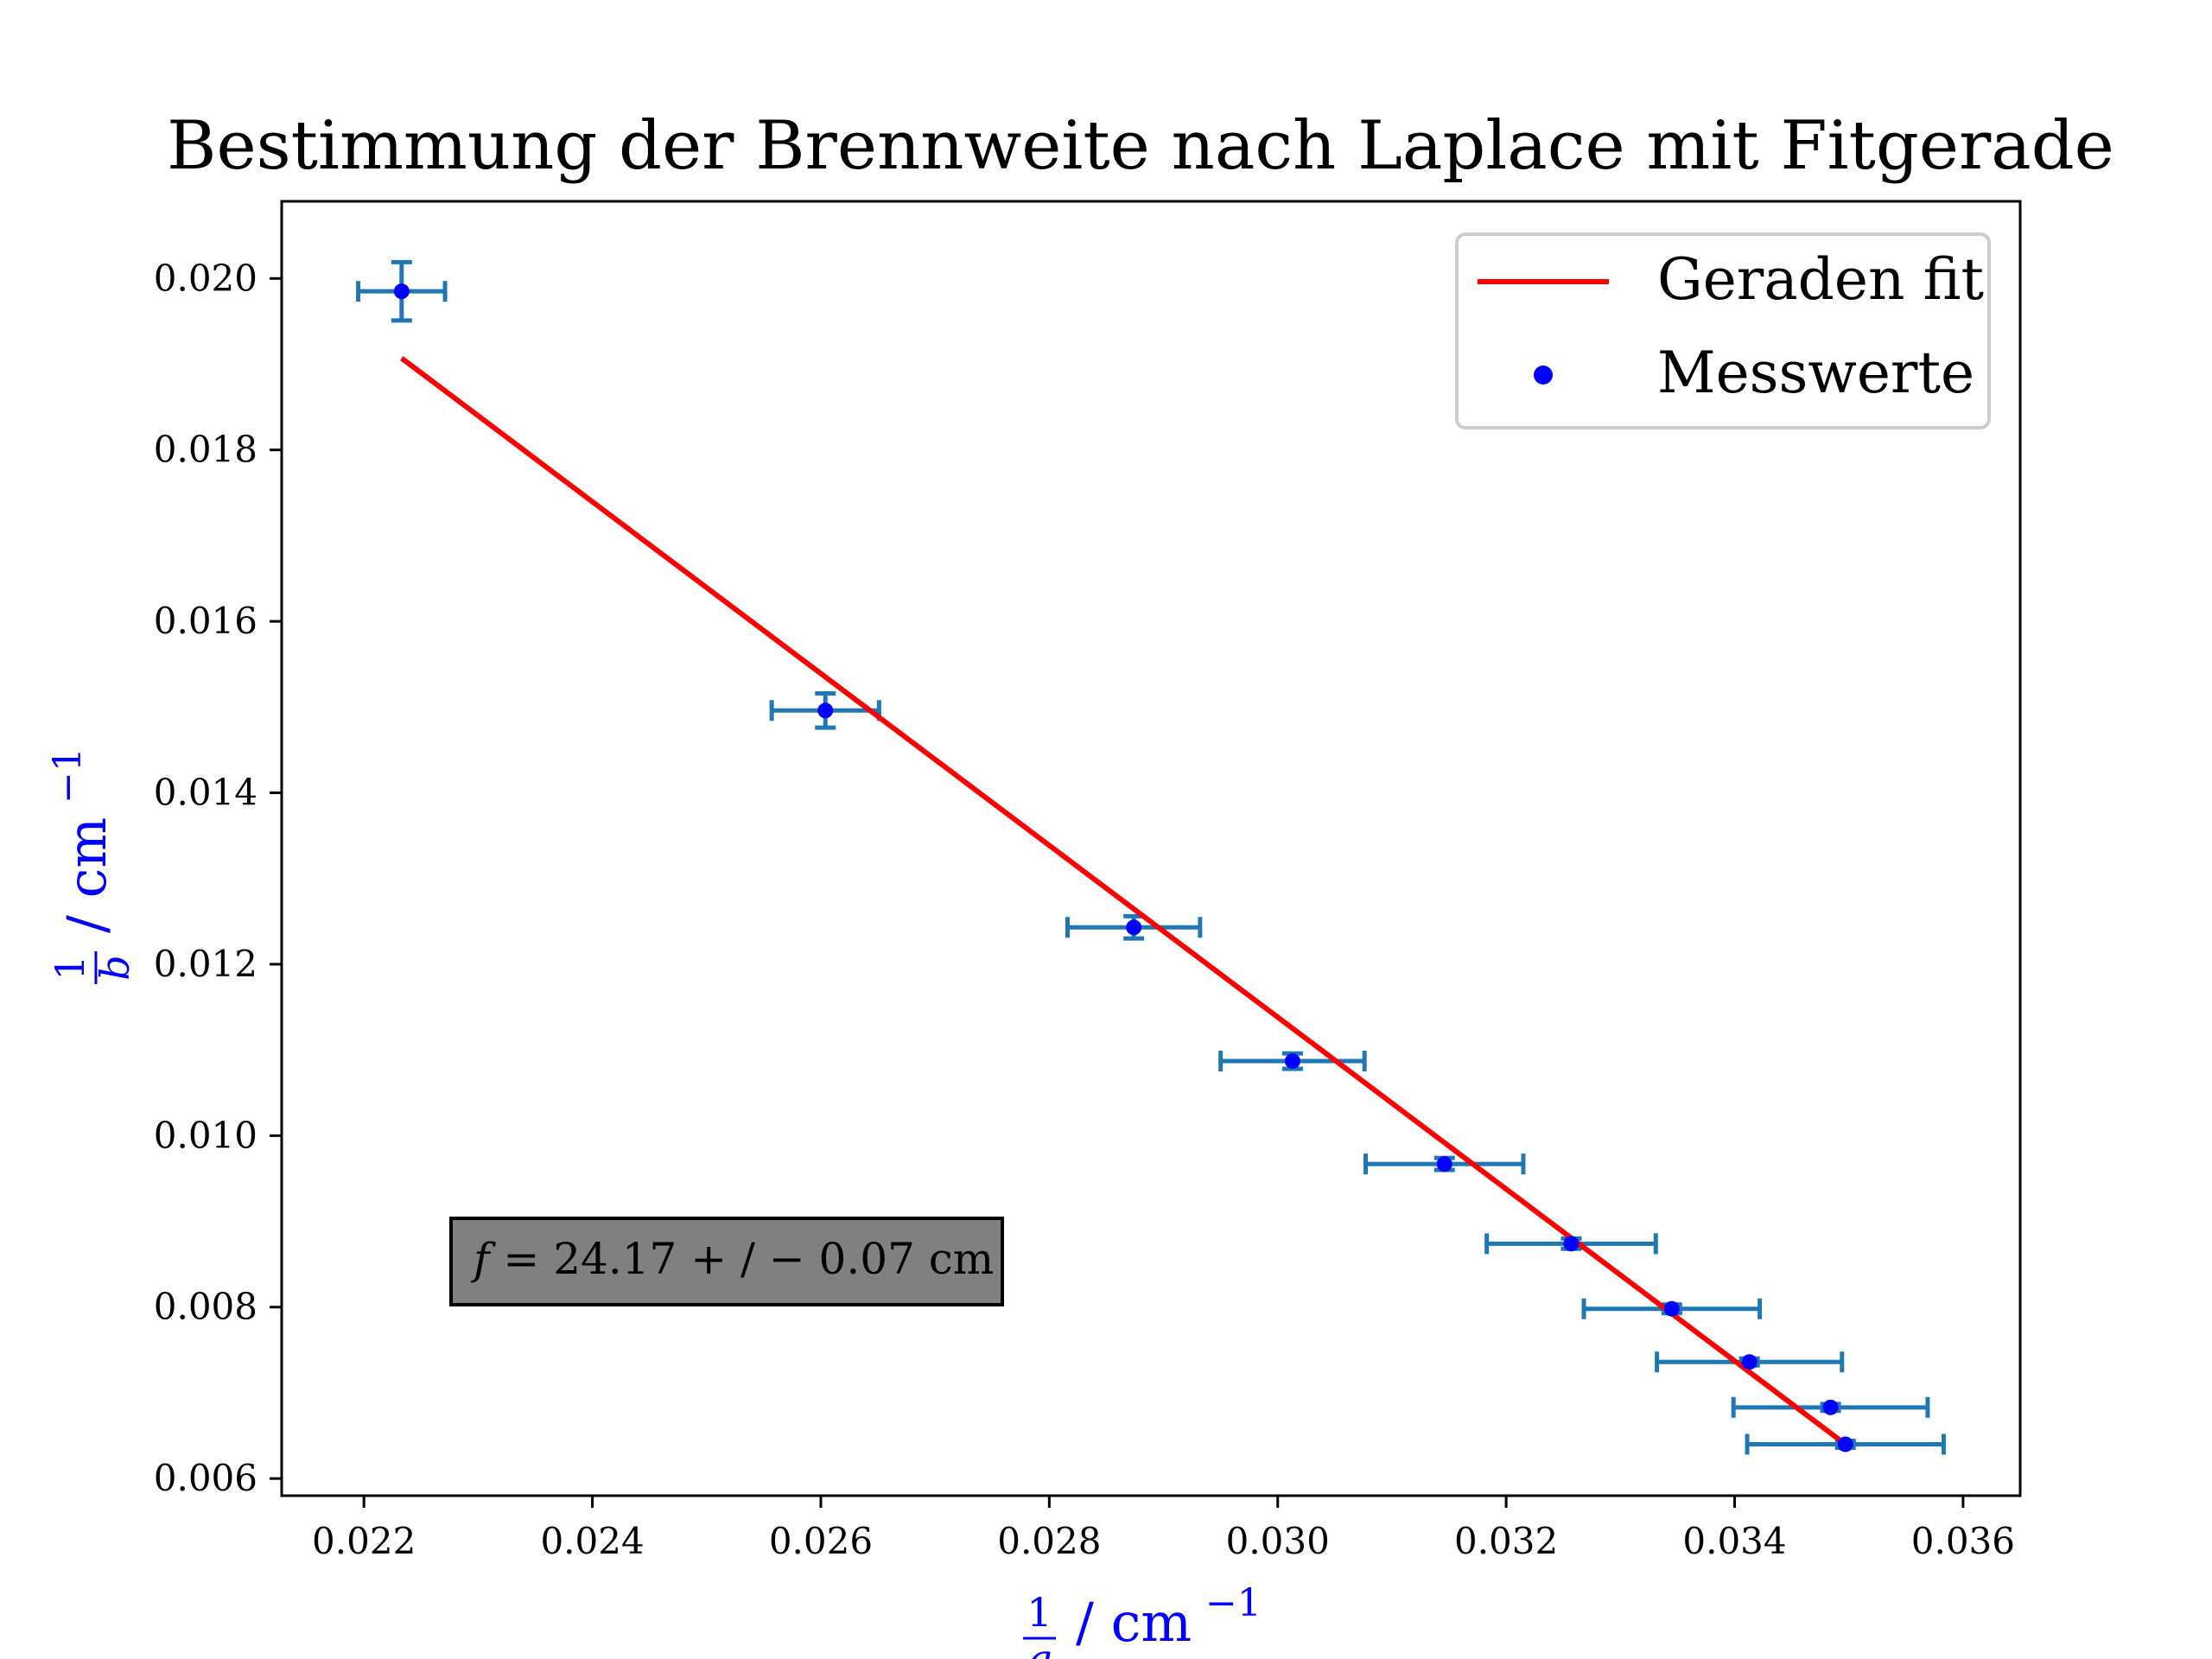 The image size is (2212, 1659). Describe the element at coordinates (1963, 1541) in the screenshot. I see `x-tick-label: 0.036` at that location.